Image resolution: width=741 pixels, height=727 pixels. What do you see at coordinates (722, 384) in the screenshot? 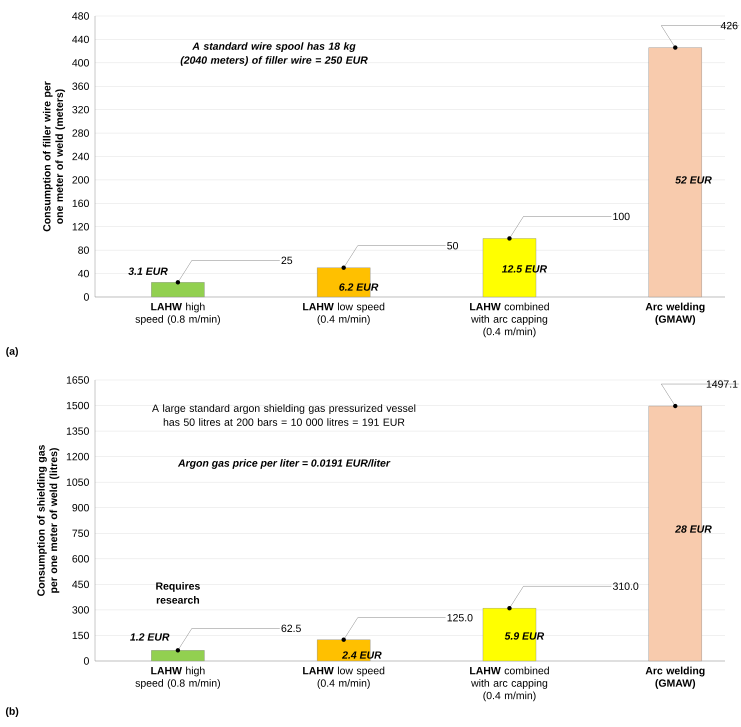
I see `data-label: 1497.1` at bounding box center [722, 384].